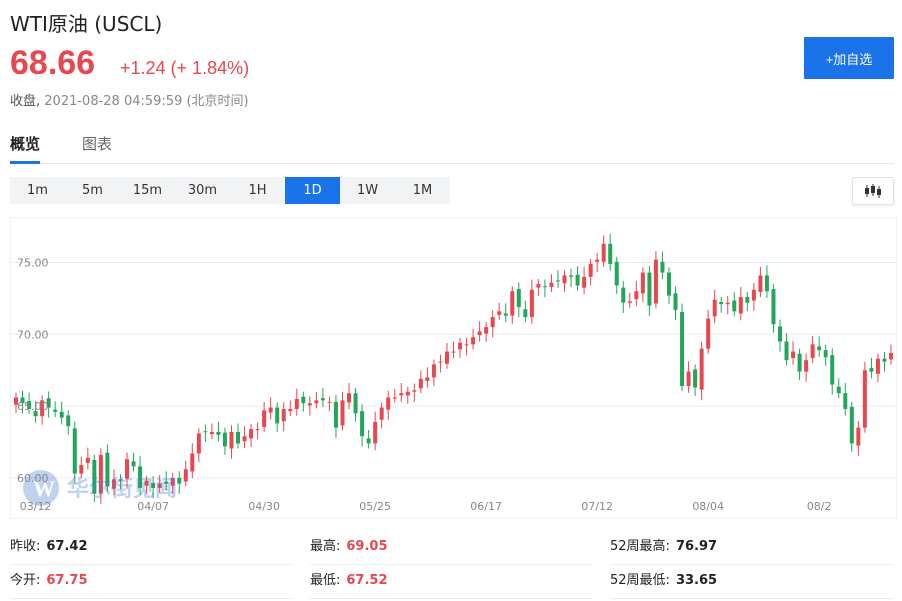  I want to click on period-5m: 5m, so click(92, 190).